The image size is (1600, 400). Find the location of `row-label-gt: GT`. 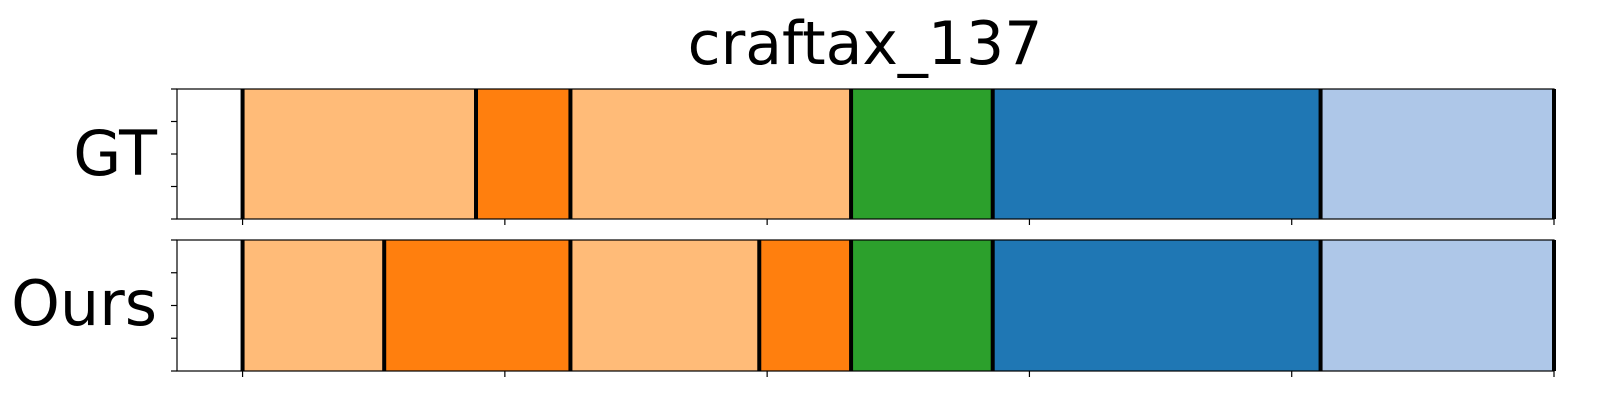

row-label-gt: GT is located at coordinates (115, 153).